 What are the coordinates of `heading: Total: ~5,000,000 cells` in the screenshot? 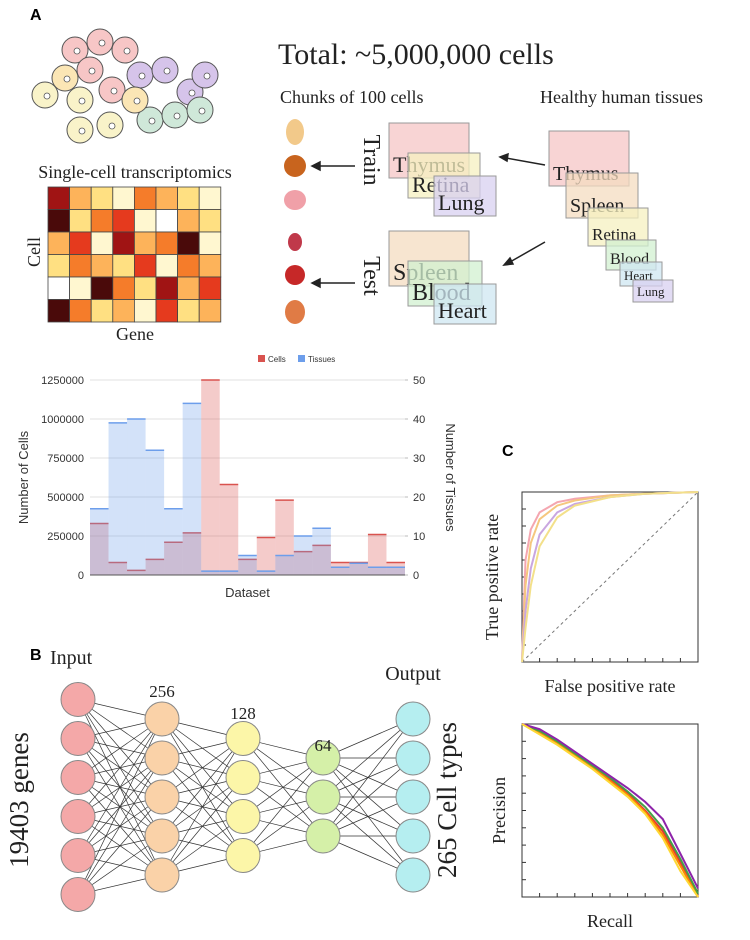 It's located at (416, 54).